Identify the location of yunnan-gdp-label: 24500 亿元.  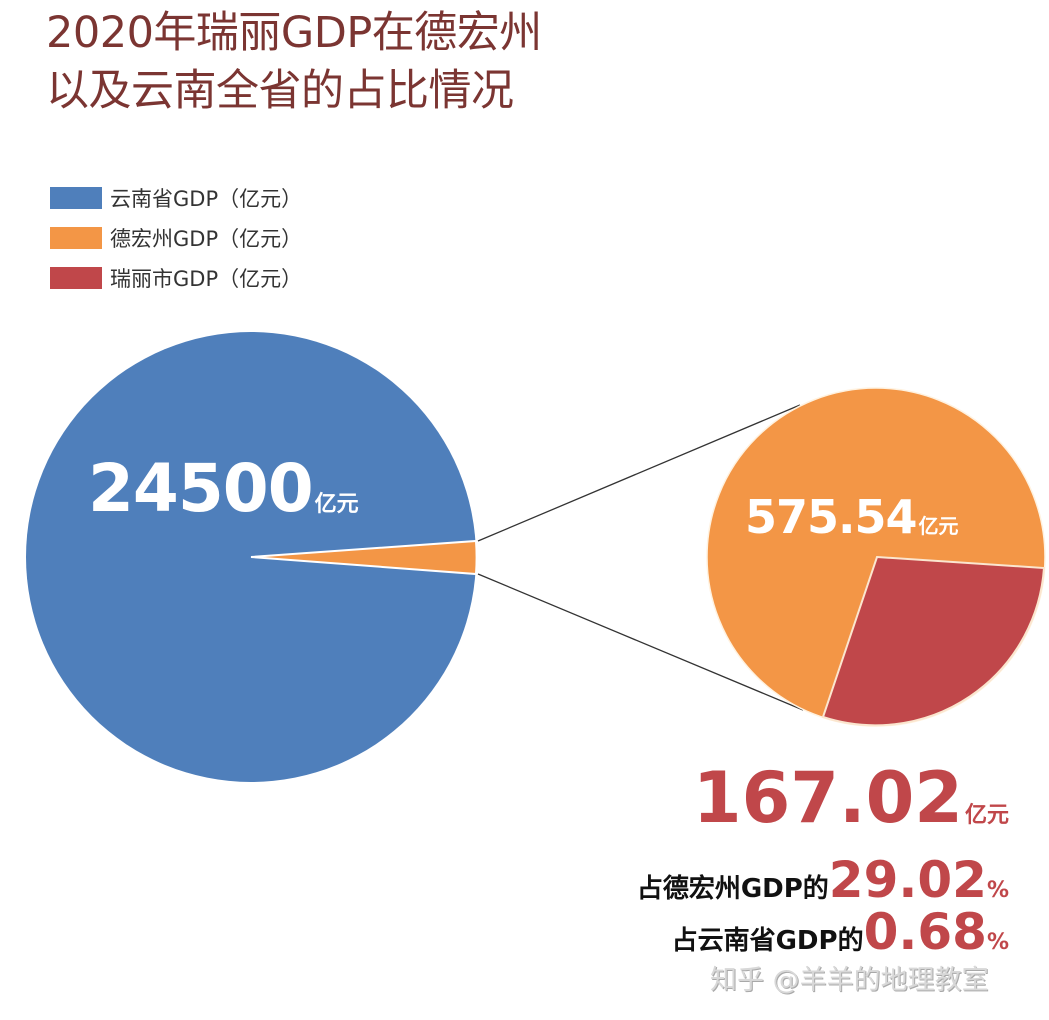
(223, 488).